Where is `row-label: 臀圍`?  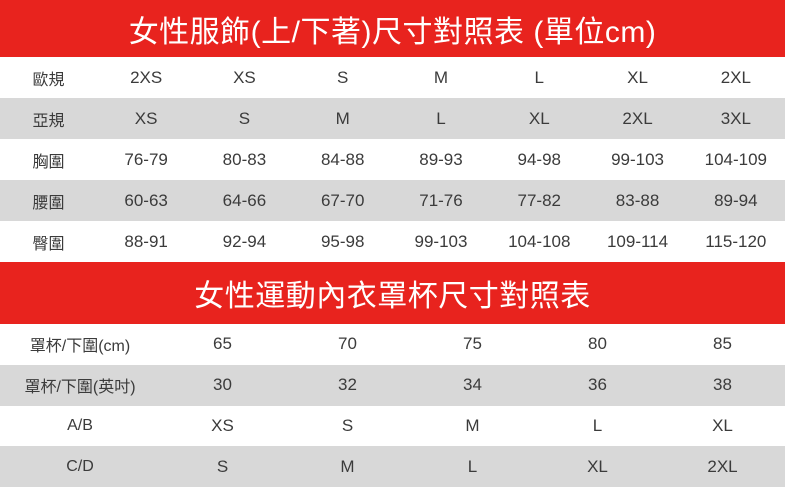 row-label: 臀圍 is located at coordinates (48, 244).